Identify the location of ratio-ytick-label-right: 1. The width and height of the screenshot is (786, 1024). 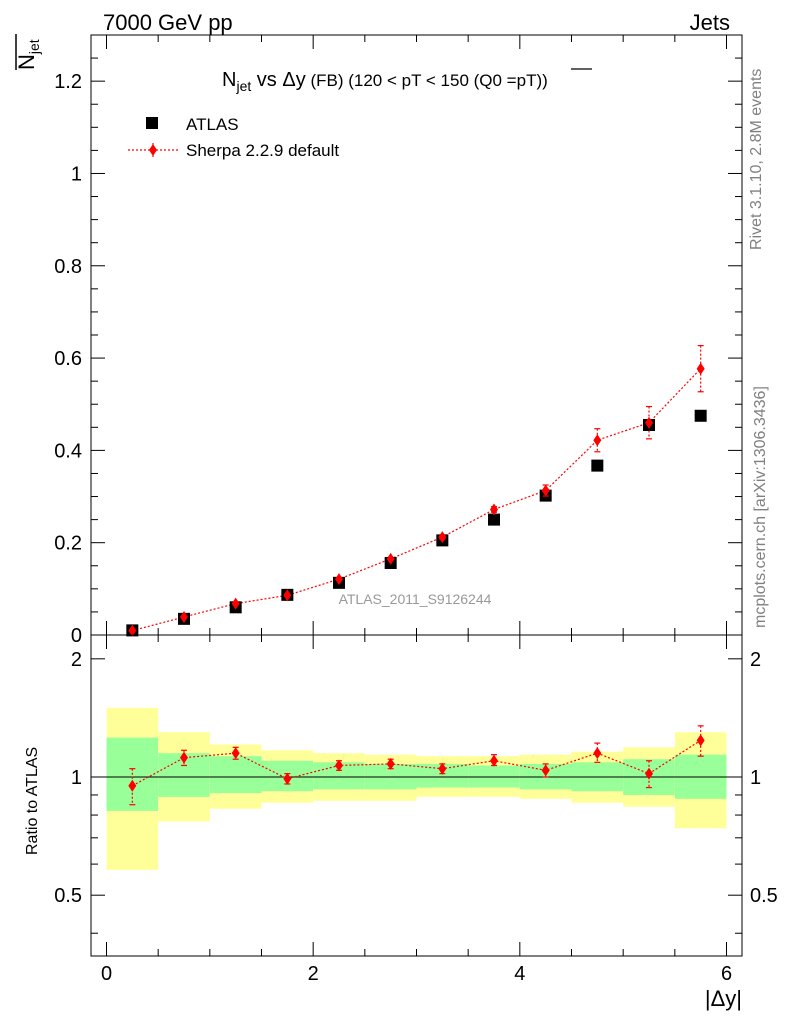
(755, 778).